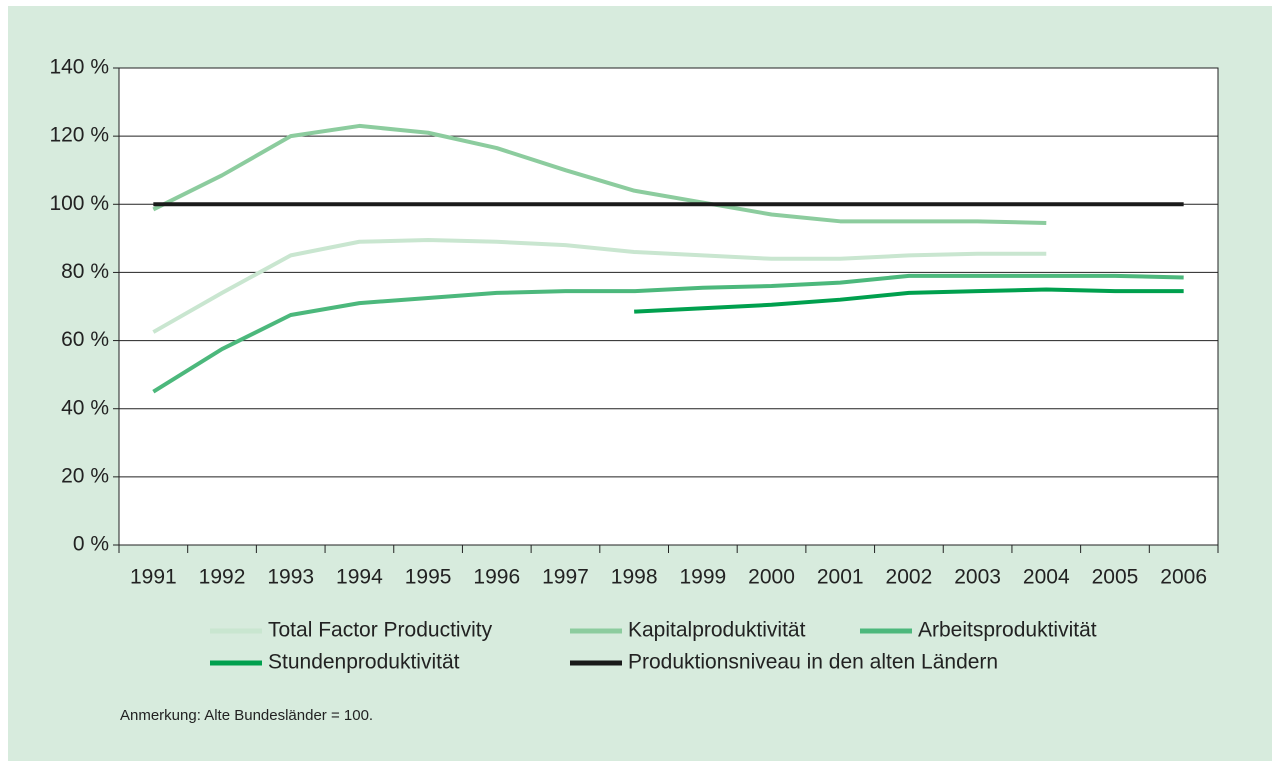 The image size is (1280, 767). What do you see at coordinates (290, 577) in the screenshot?
I see `x-tick-label: 1993` at bounding box center [290, 577].